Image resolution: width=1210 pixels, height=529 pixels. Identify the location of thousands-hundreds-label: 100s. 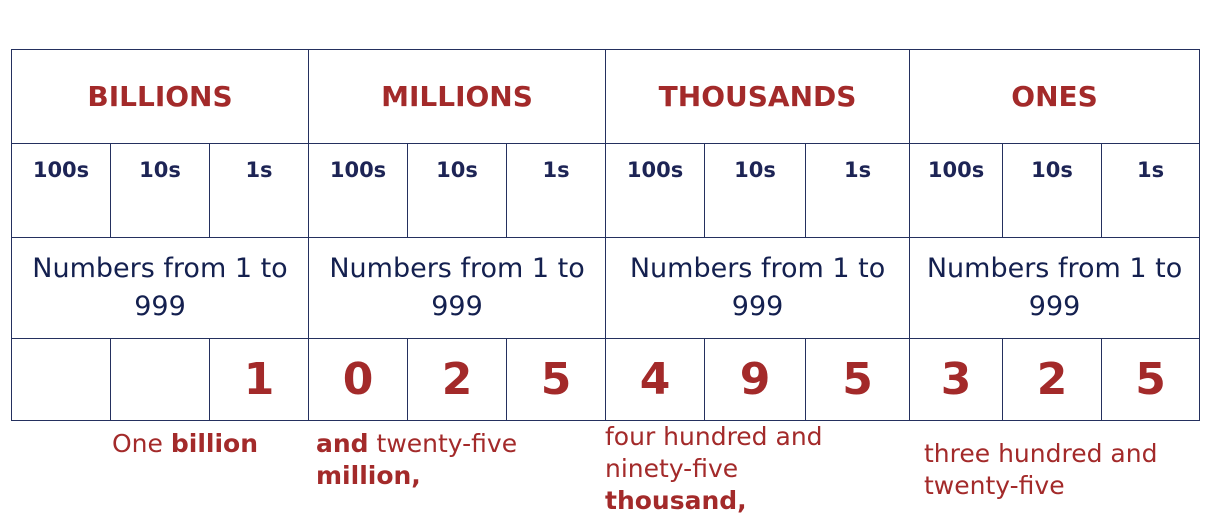
(655, 190).